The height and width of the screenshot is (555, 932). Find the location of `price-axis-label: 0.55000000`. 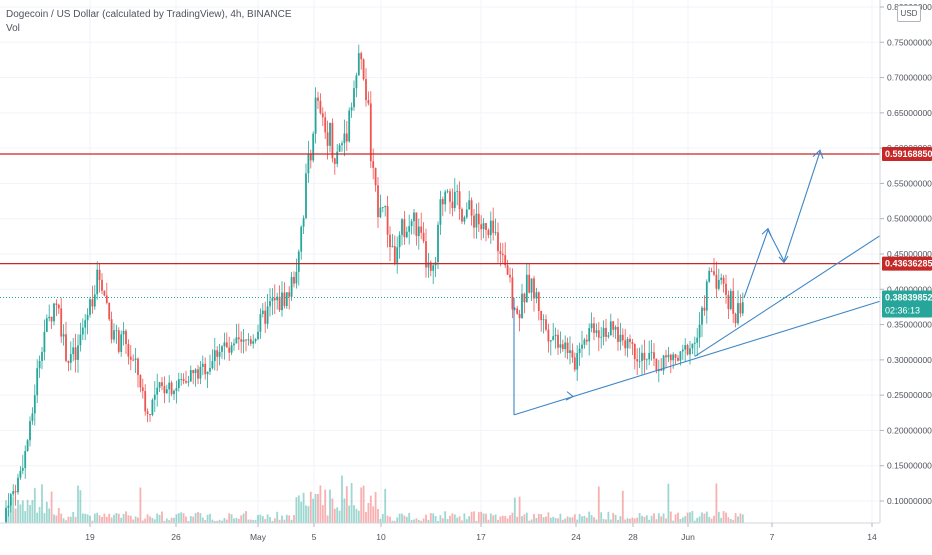

price-axis-label: 0.55000000 is located at coordinates (909, 183).